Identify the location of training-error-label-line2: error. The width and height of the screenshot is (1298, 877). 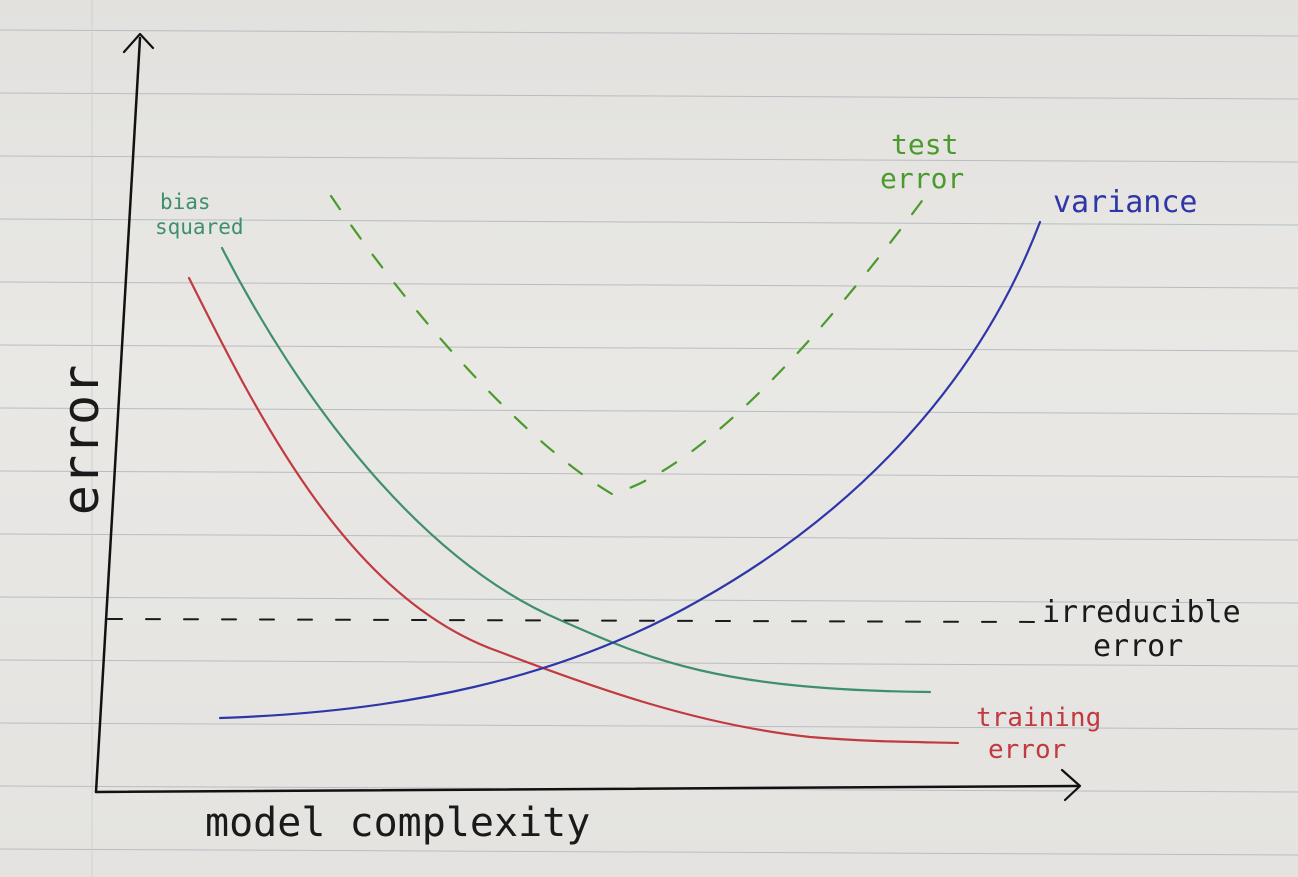
(1027, 750).